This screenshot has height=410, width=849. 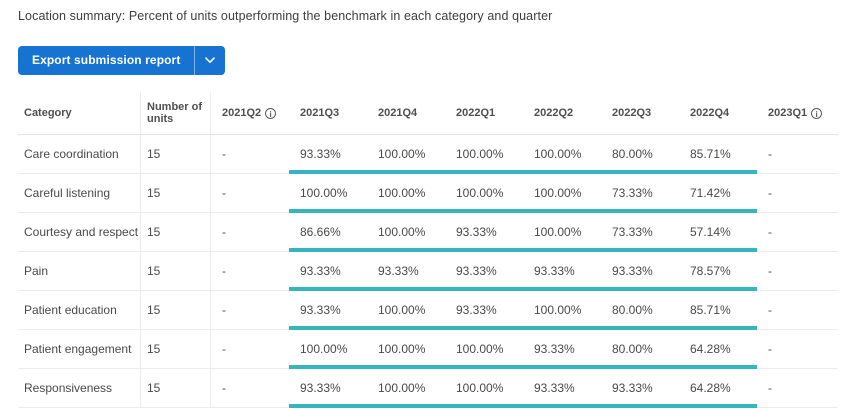 I want to click on chevron-down-icon, so click(x=210, y=60).